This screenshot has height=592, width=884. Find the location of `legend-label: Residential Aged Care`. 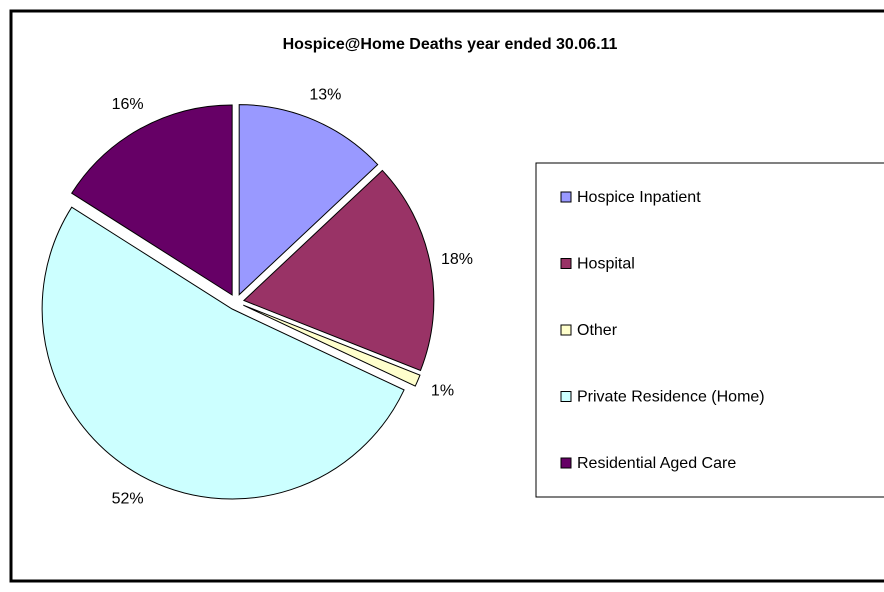

legend-label: Residential Aged Care is located at coordinates (656, 463).